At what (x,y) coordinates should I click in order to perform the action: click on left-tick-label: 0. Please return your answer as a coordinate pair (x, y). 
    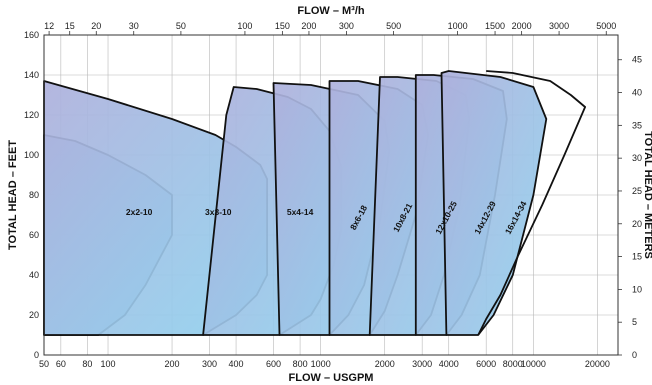
    Looking at the image, I should click on (36, 355).